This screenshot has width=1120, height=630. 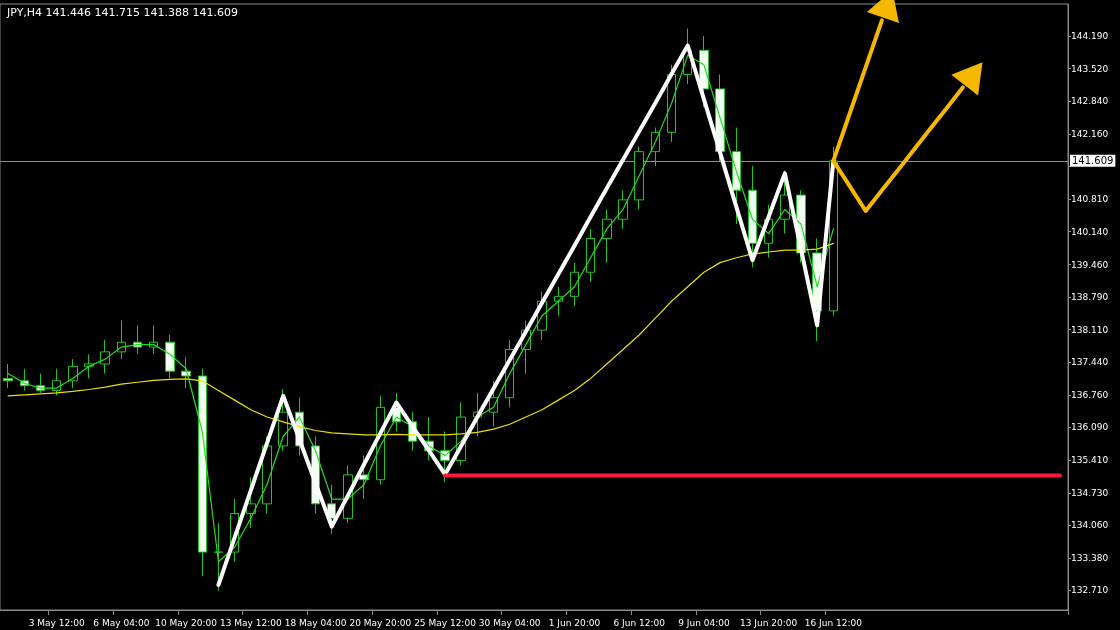 I want to click on x-tick-label: 30 May 04:00, so click(x=509, y=622).